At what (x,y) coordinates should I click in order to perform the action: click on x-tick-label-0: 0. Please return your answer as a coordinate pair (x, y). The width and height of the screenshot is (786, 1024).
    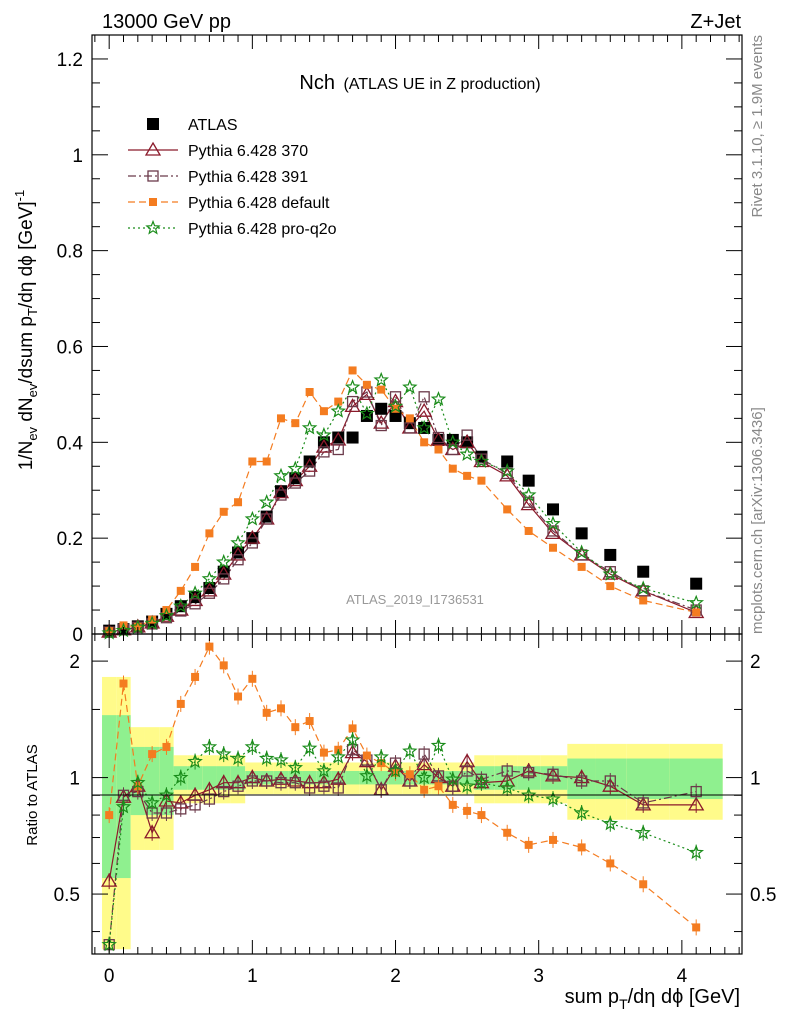
    Looking at the image, I should click on (109, 976).